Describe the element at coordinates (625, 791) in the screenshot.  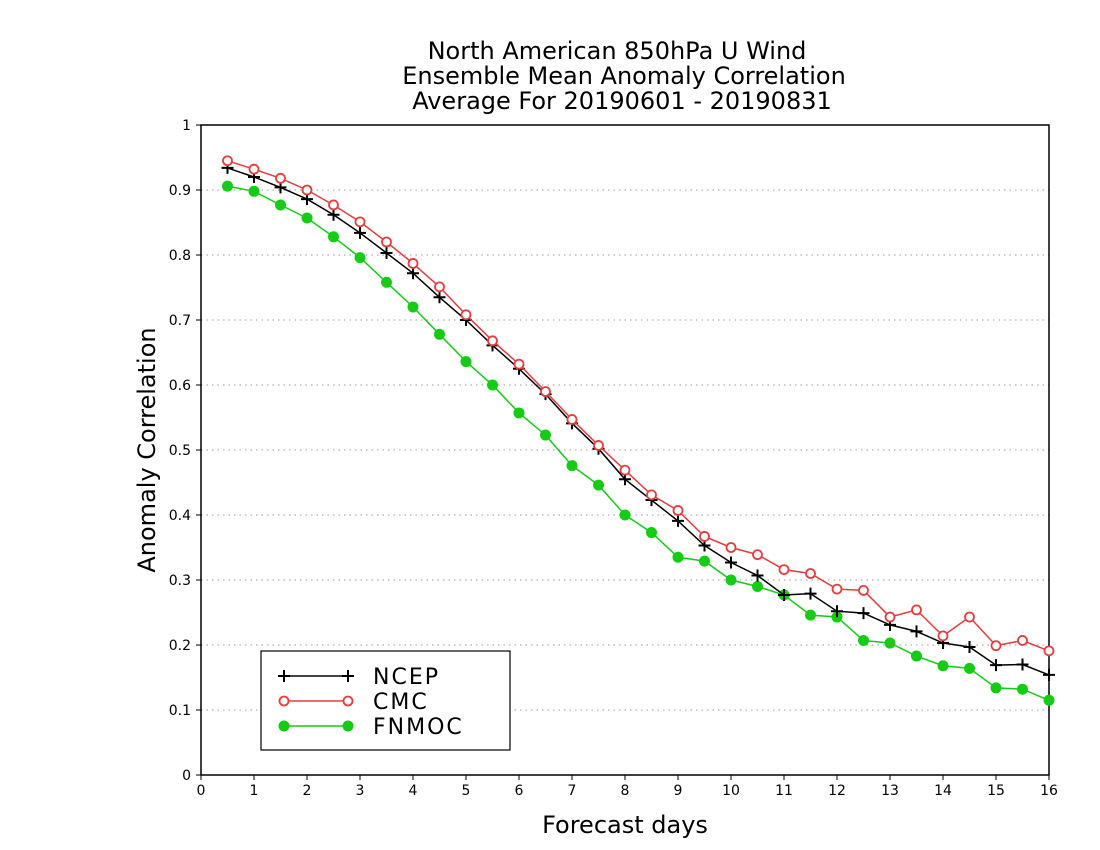
I see `x-tick-label: 8` at that location.